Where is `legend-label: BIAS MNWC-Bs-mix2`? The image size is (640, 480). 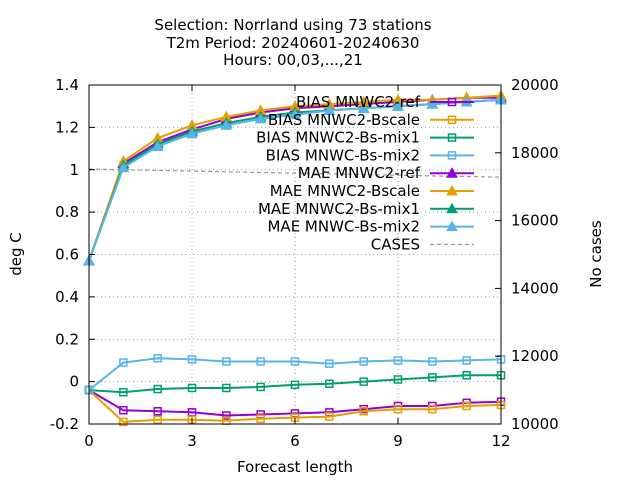 legend-label: BIAS MNWC-Bs-mix2 is located at coordinates (343, 155).